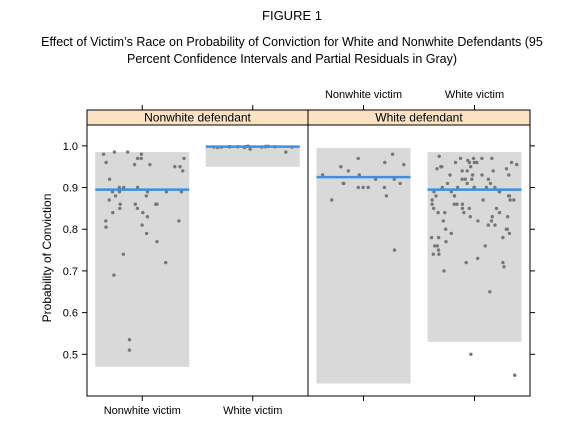 This screenshot has width=584, height=432. Describe the element at coordinates (292, 15) in the screenshot. I see `figure-label: FIGURE 1` at that location.